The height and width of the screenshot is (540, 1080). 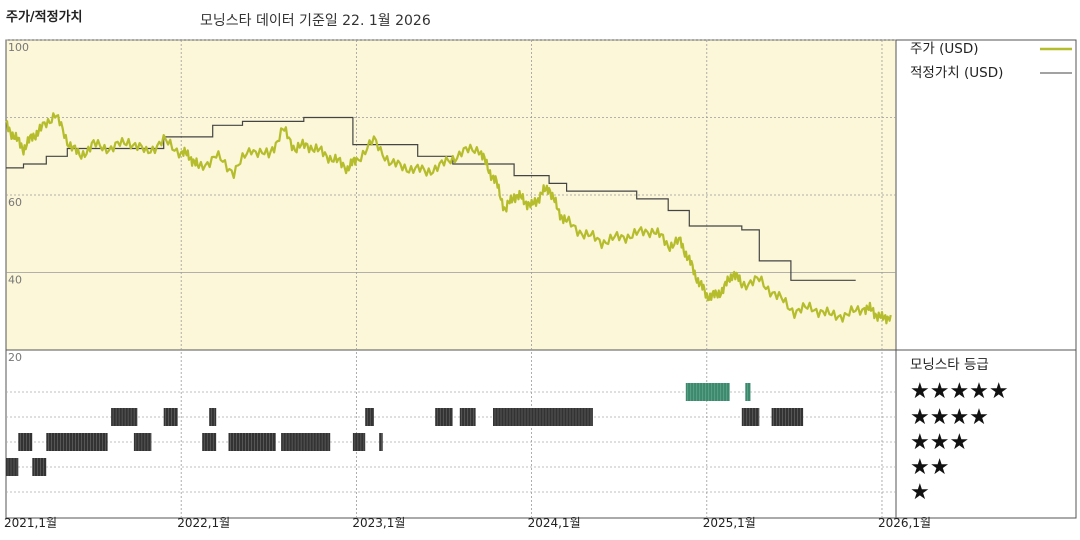 I want to click on three-star-label: ★★★, so click(x=939, y=442).